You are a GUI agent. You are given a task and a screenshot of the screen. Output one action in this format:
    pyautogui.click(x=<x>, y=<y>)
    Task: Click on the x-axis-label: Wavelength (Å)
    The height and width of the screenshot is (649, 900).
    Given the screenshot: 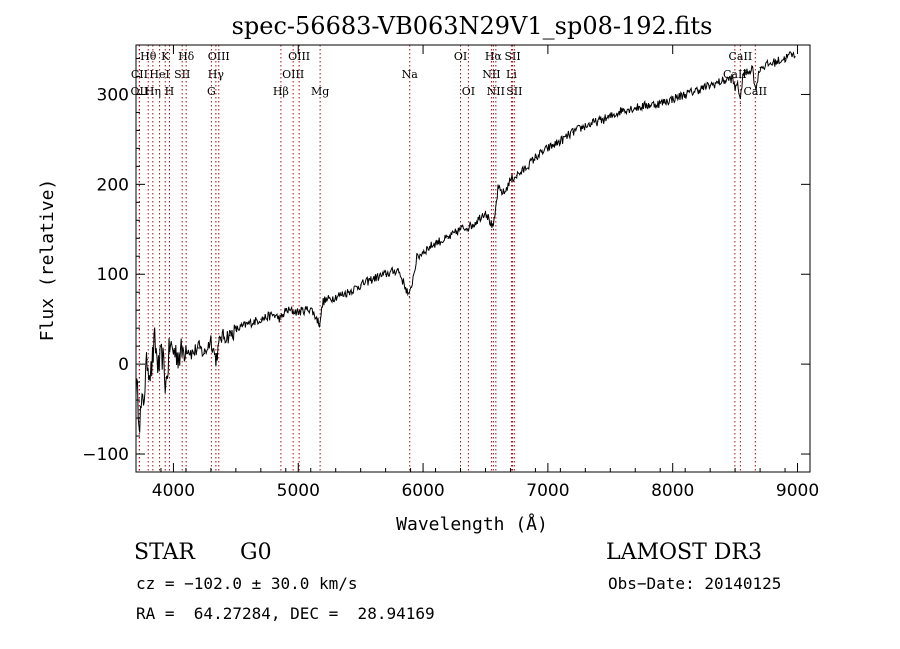 What is the action you would take?
    pyautogui.click(x=472, y=524)
    